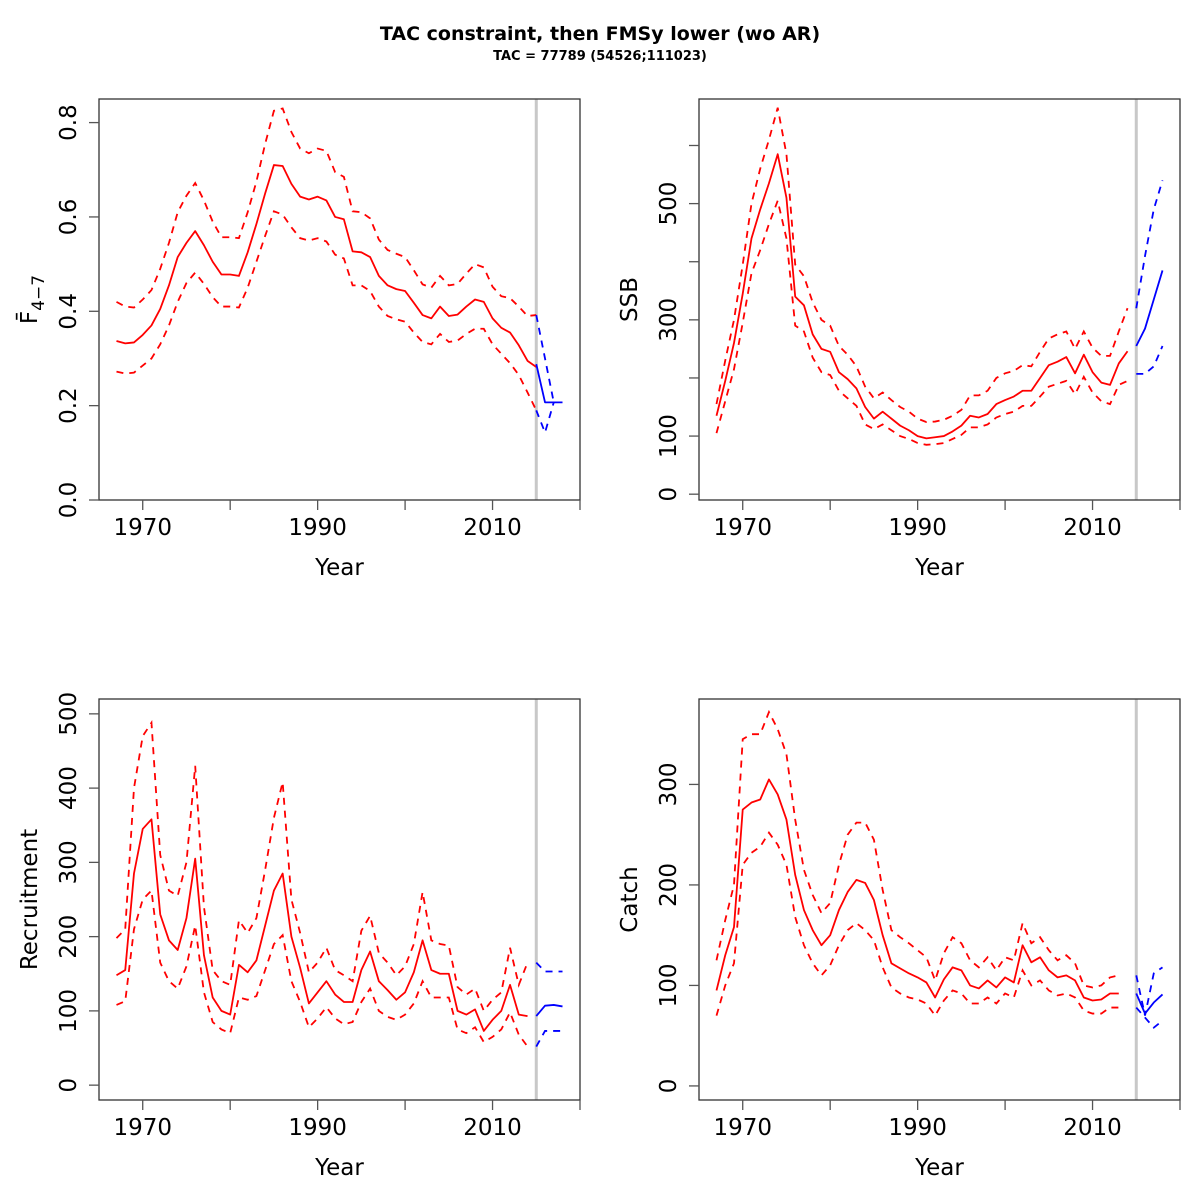 The height and width of the screenshot is (1200, 1200). Describe the element at coordinates (69, 405) in the screenshot. I see `y-tick-label: 0.2` at that location.